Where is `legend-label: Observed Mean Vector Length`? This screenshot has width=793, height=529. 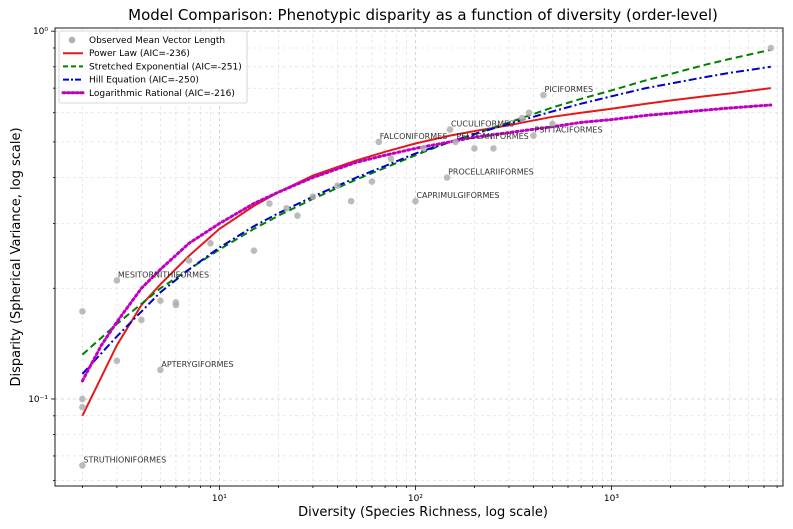
legend-label: Observed Mean Vector Length is located at coordinates (157, 41).